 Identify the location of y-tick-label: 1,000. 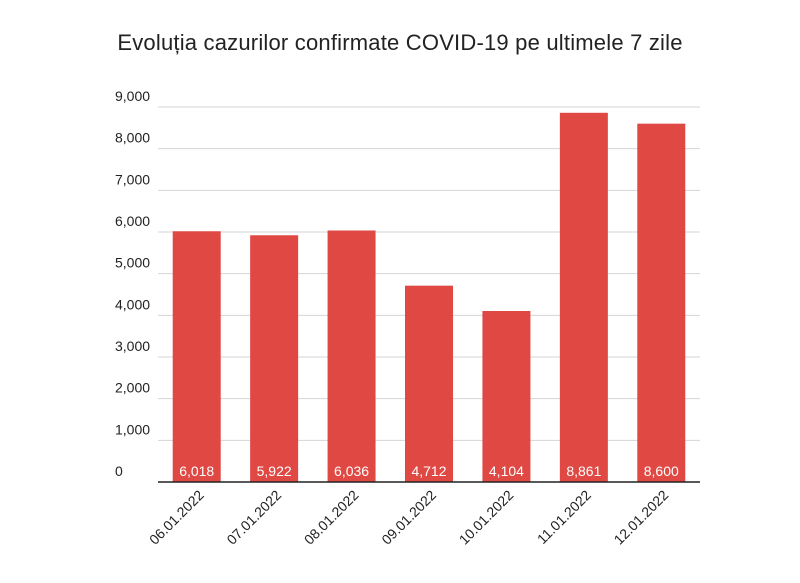
(132, 429).